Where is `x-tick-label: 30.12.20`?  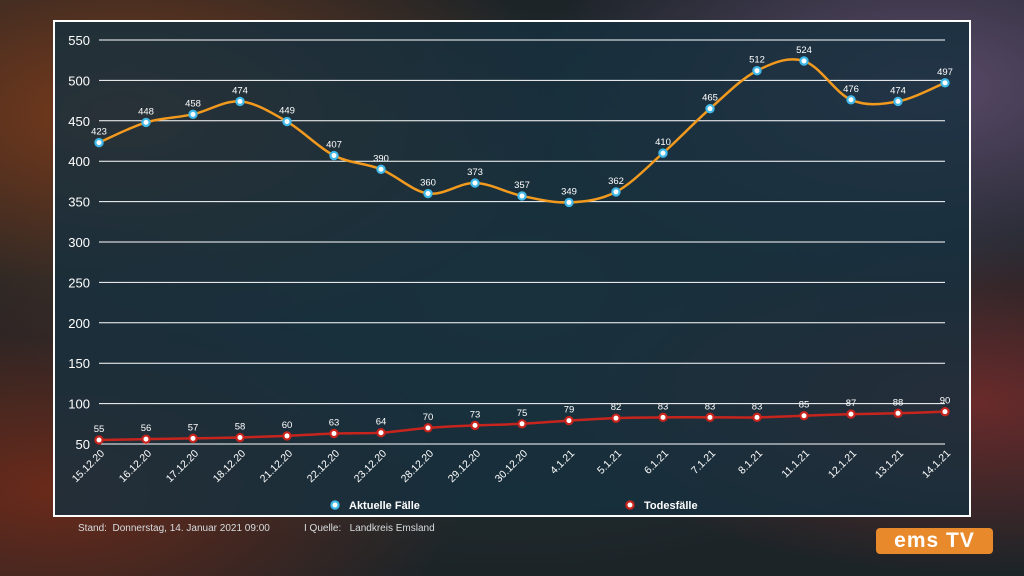 x-tick-label: 30.12.20 is located at coordinates (511, 466).